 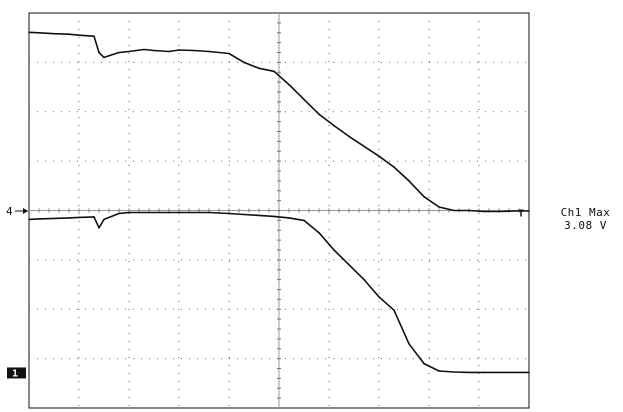 I want to click on ch1-ground-marker: 1, so click(x=15, y=373).